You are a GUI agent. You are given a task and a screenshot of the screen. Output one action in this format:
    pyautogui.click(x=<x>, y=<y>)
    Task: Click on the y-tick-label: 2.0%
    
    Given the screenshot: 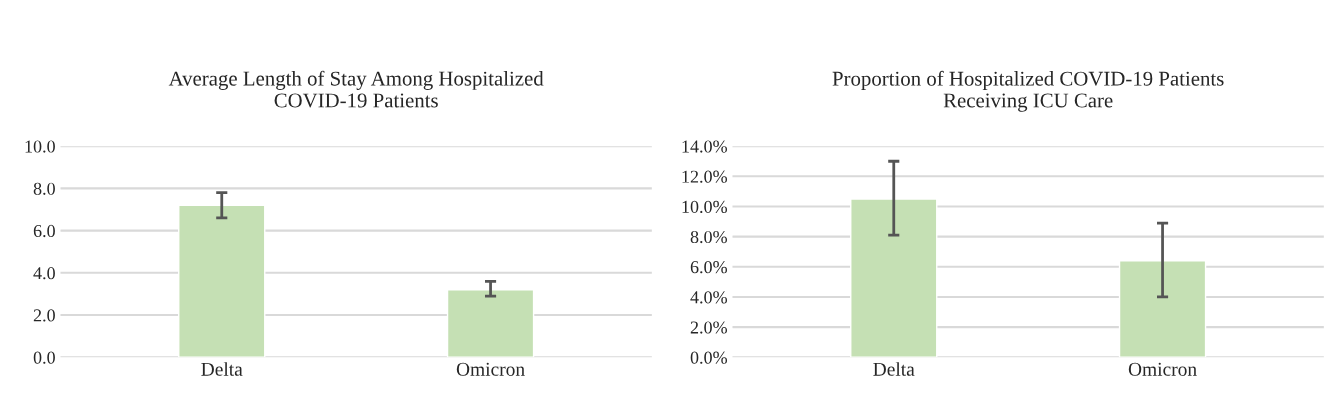 What is the action you would take?
    pyautogui.click(x=708, y=327)
    